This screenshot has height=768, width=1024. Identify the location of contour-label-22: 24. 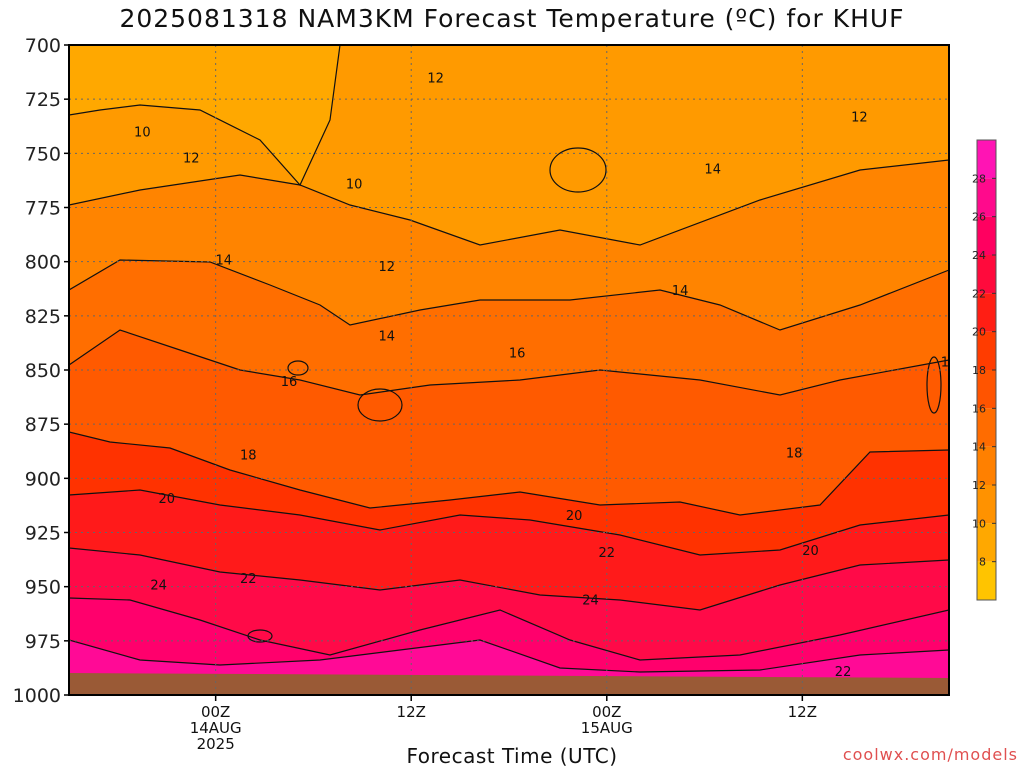
(590, 601).